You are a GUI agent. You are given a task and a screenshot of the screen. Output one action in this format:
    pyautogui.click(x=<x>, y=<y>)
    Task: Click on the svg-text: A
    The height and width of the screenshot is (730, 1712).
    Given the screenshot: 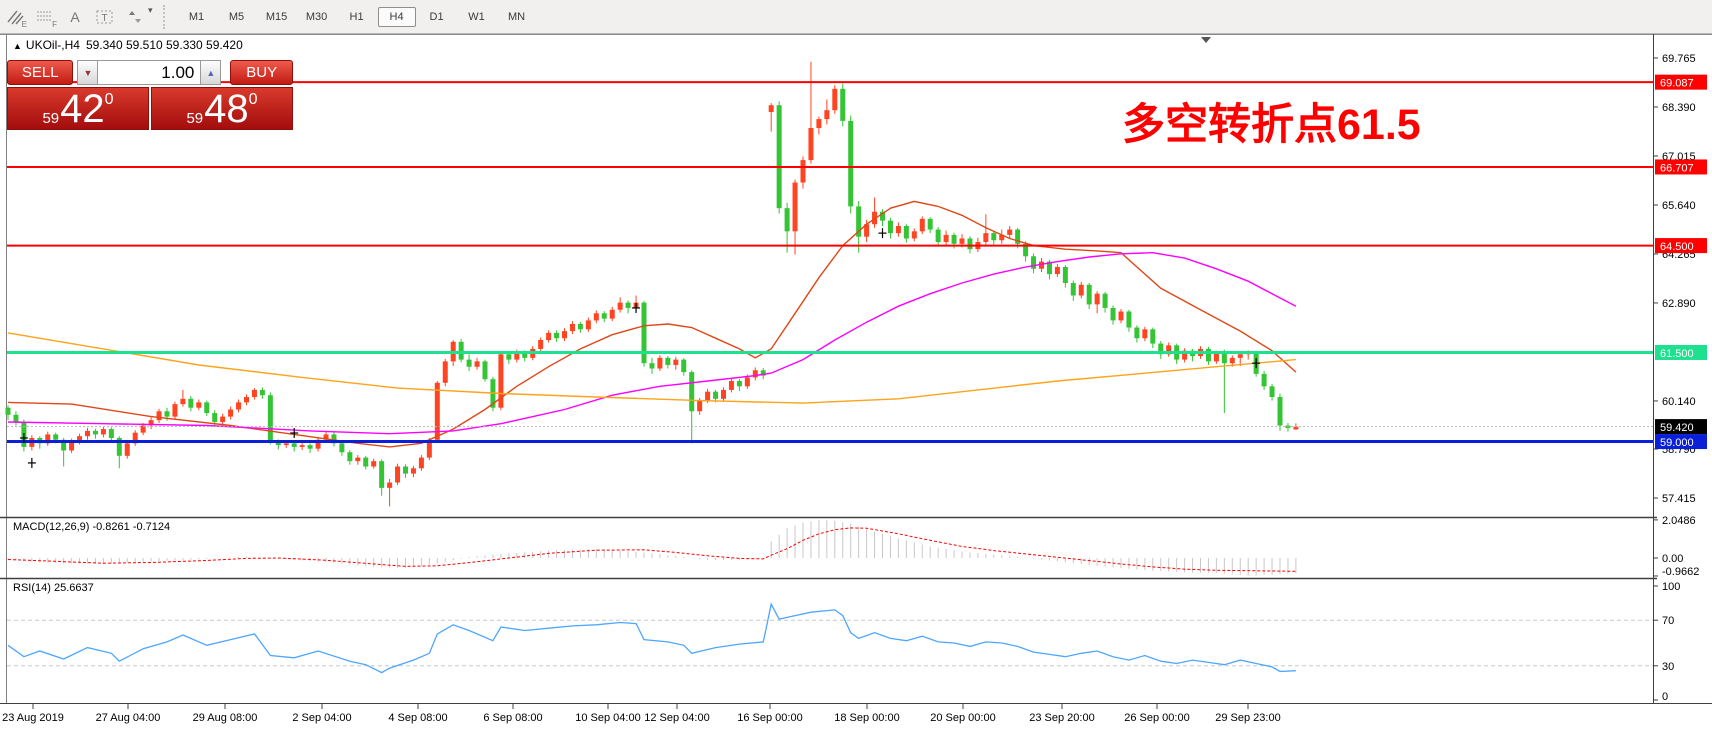 What is the action you would take?
    pyautogui.click(x=75, y=17)
    